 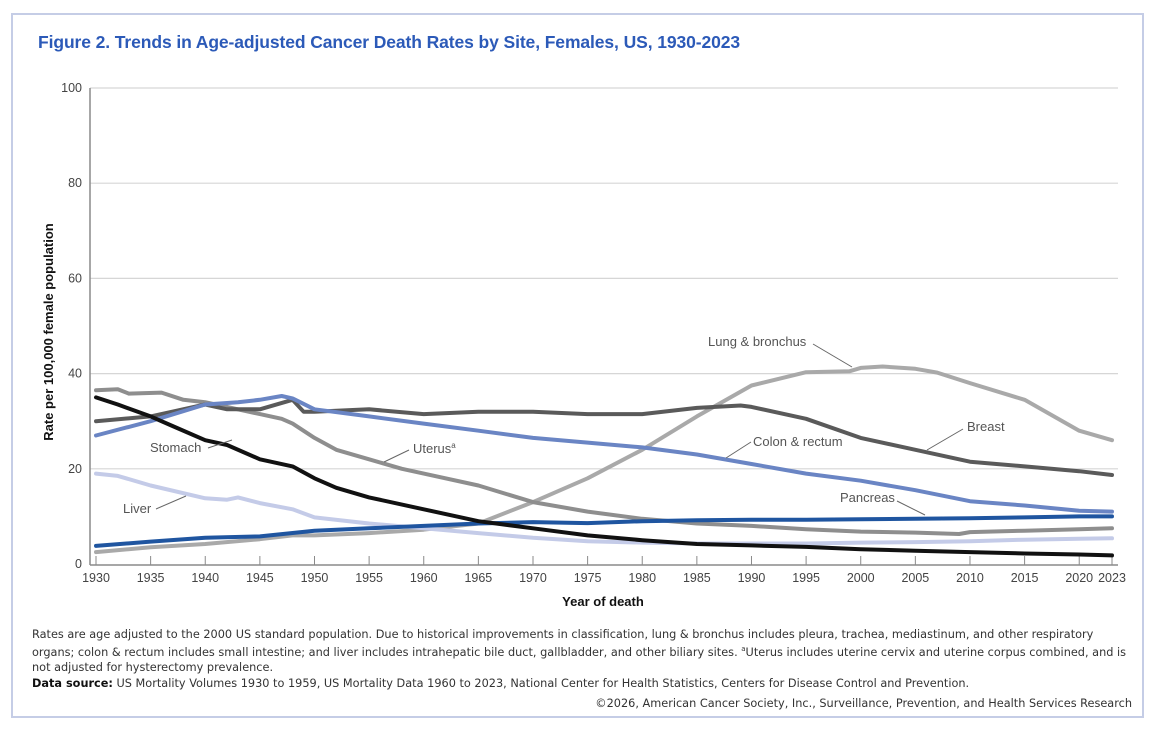 I want to click on series-line-pancreas, so click(x=604, y=531).